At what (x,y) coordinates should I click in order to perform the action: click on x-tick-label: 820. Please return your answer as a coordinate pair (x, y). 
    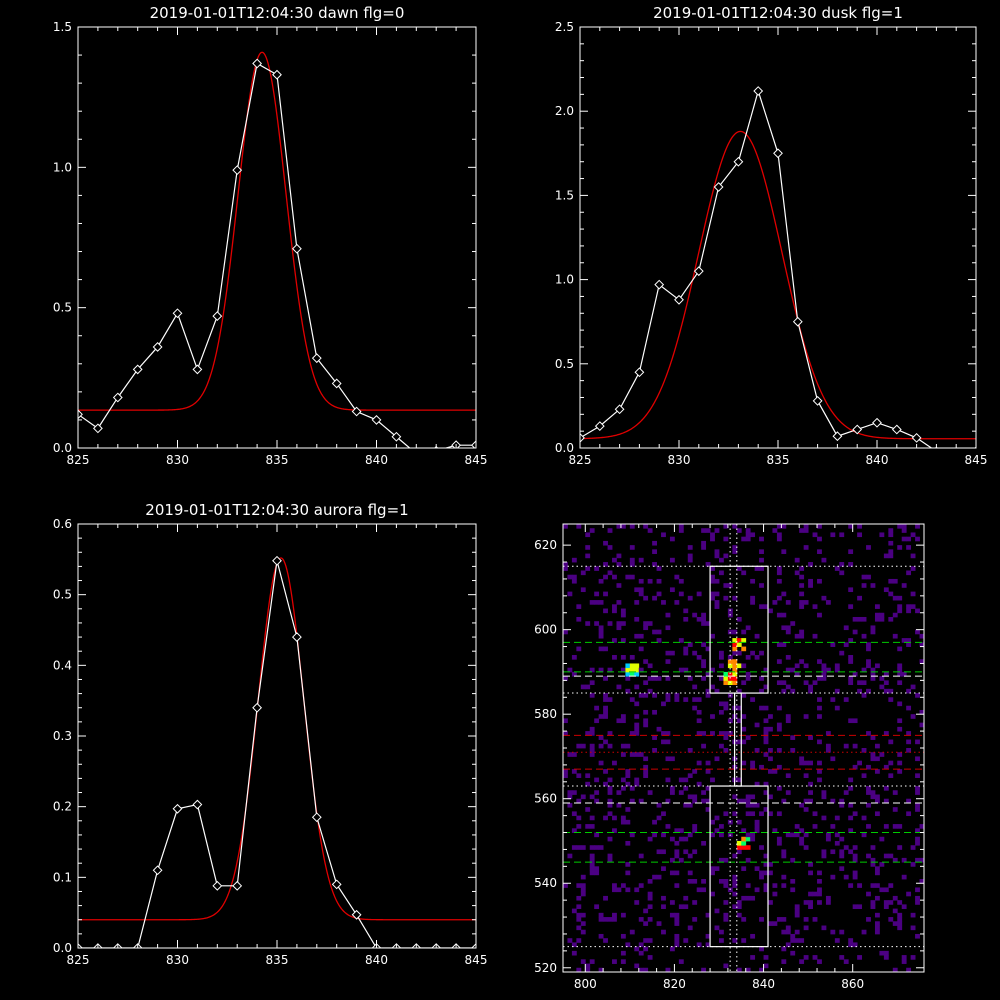
    Looking at the image, I should click on (674, 984).